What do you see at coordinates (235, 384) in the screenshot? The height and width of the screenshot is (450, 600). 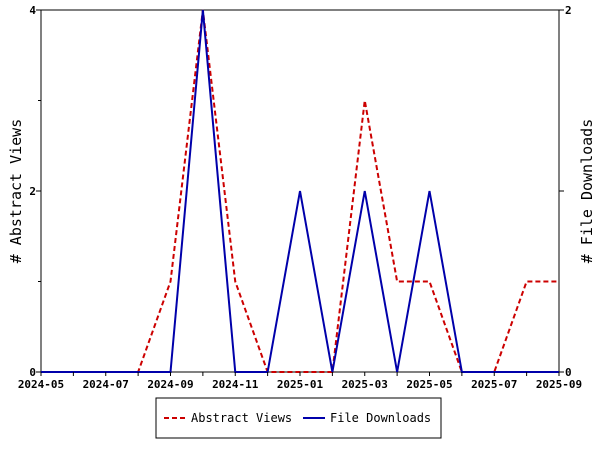 I see `x-tick-label: 2024-11` at bounding box center [235, 384].